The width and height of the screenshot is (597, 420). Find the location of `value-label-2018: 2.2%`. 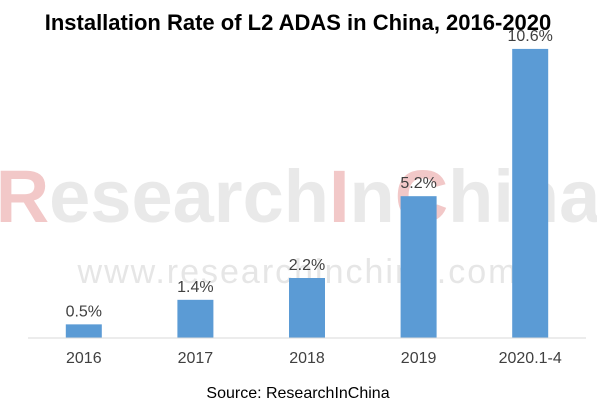

value-label-2018: 2.2% is located at coordinates (307, 265).